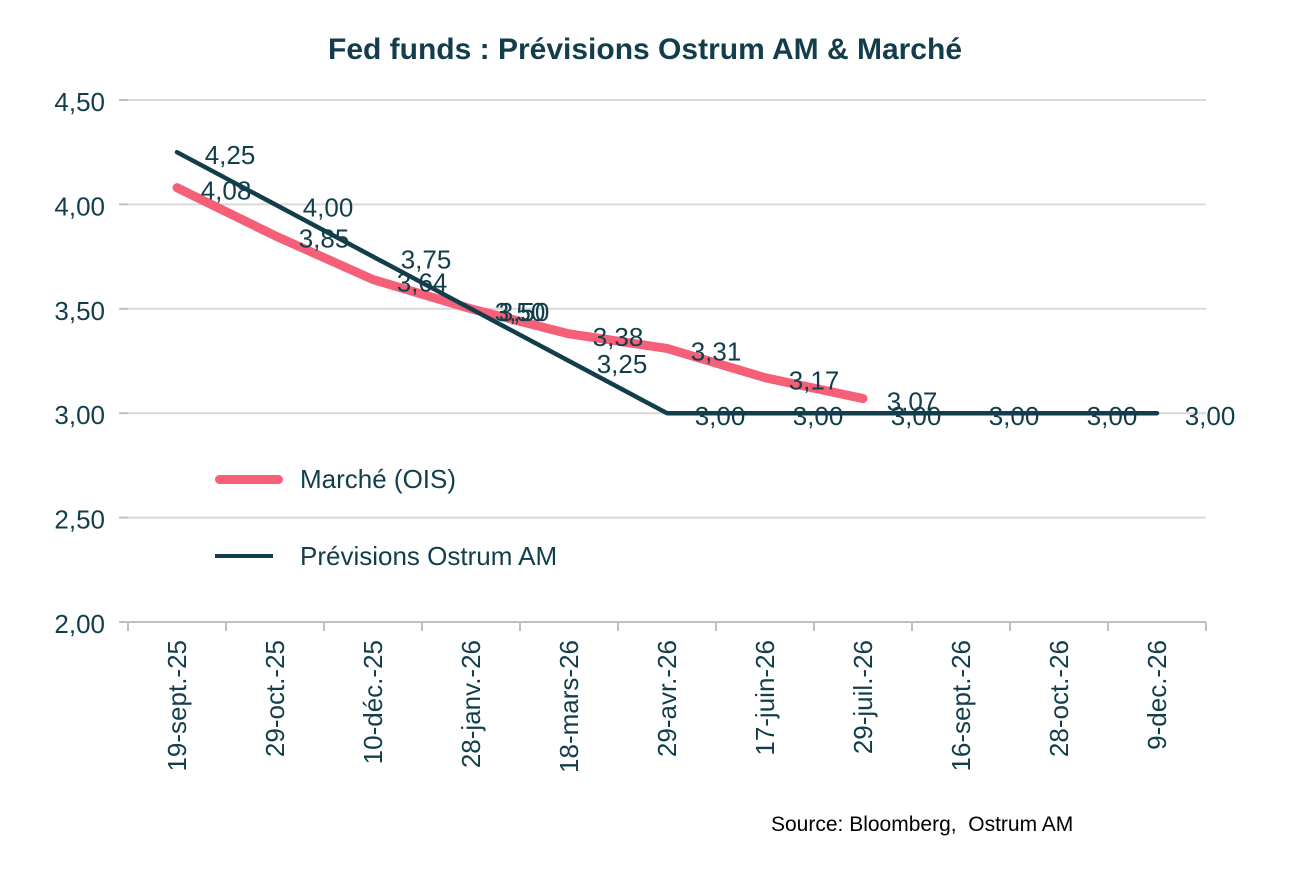 This screenshot has width=1290, height=888. Describe the element at coordinates (622, 364) in the screenshot. I see `data-label: 3,25` at that location.